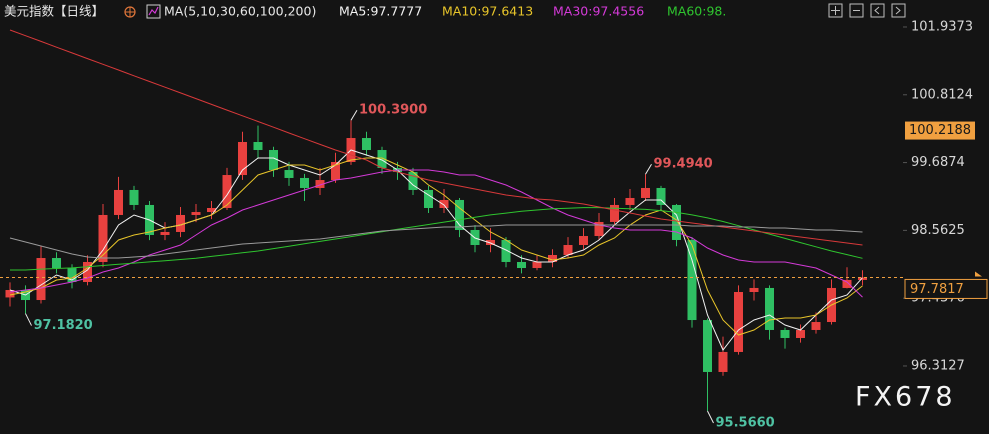  What do you see at coordinates (130, 12) in the screenshot?
I see `add-icon` at bounding box center [130, 12].